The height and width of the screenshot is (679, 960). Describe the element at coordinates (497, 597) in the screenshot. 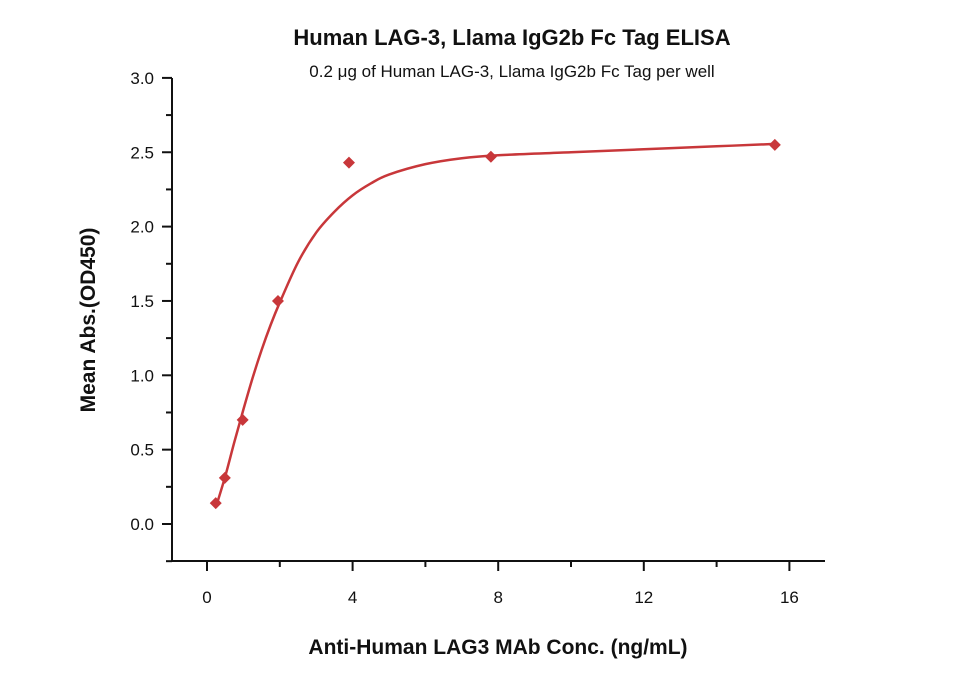

I see `x-tick-label: 8` at that location.